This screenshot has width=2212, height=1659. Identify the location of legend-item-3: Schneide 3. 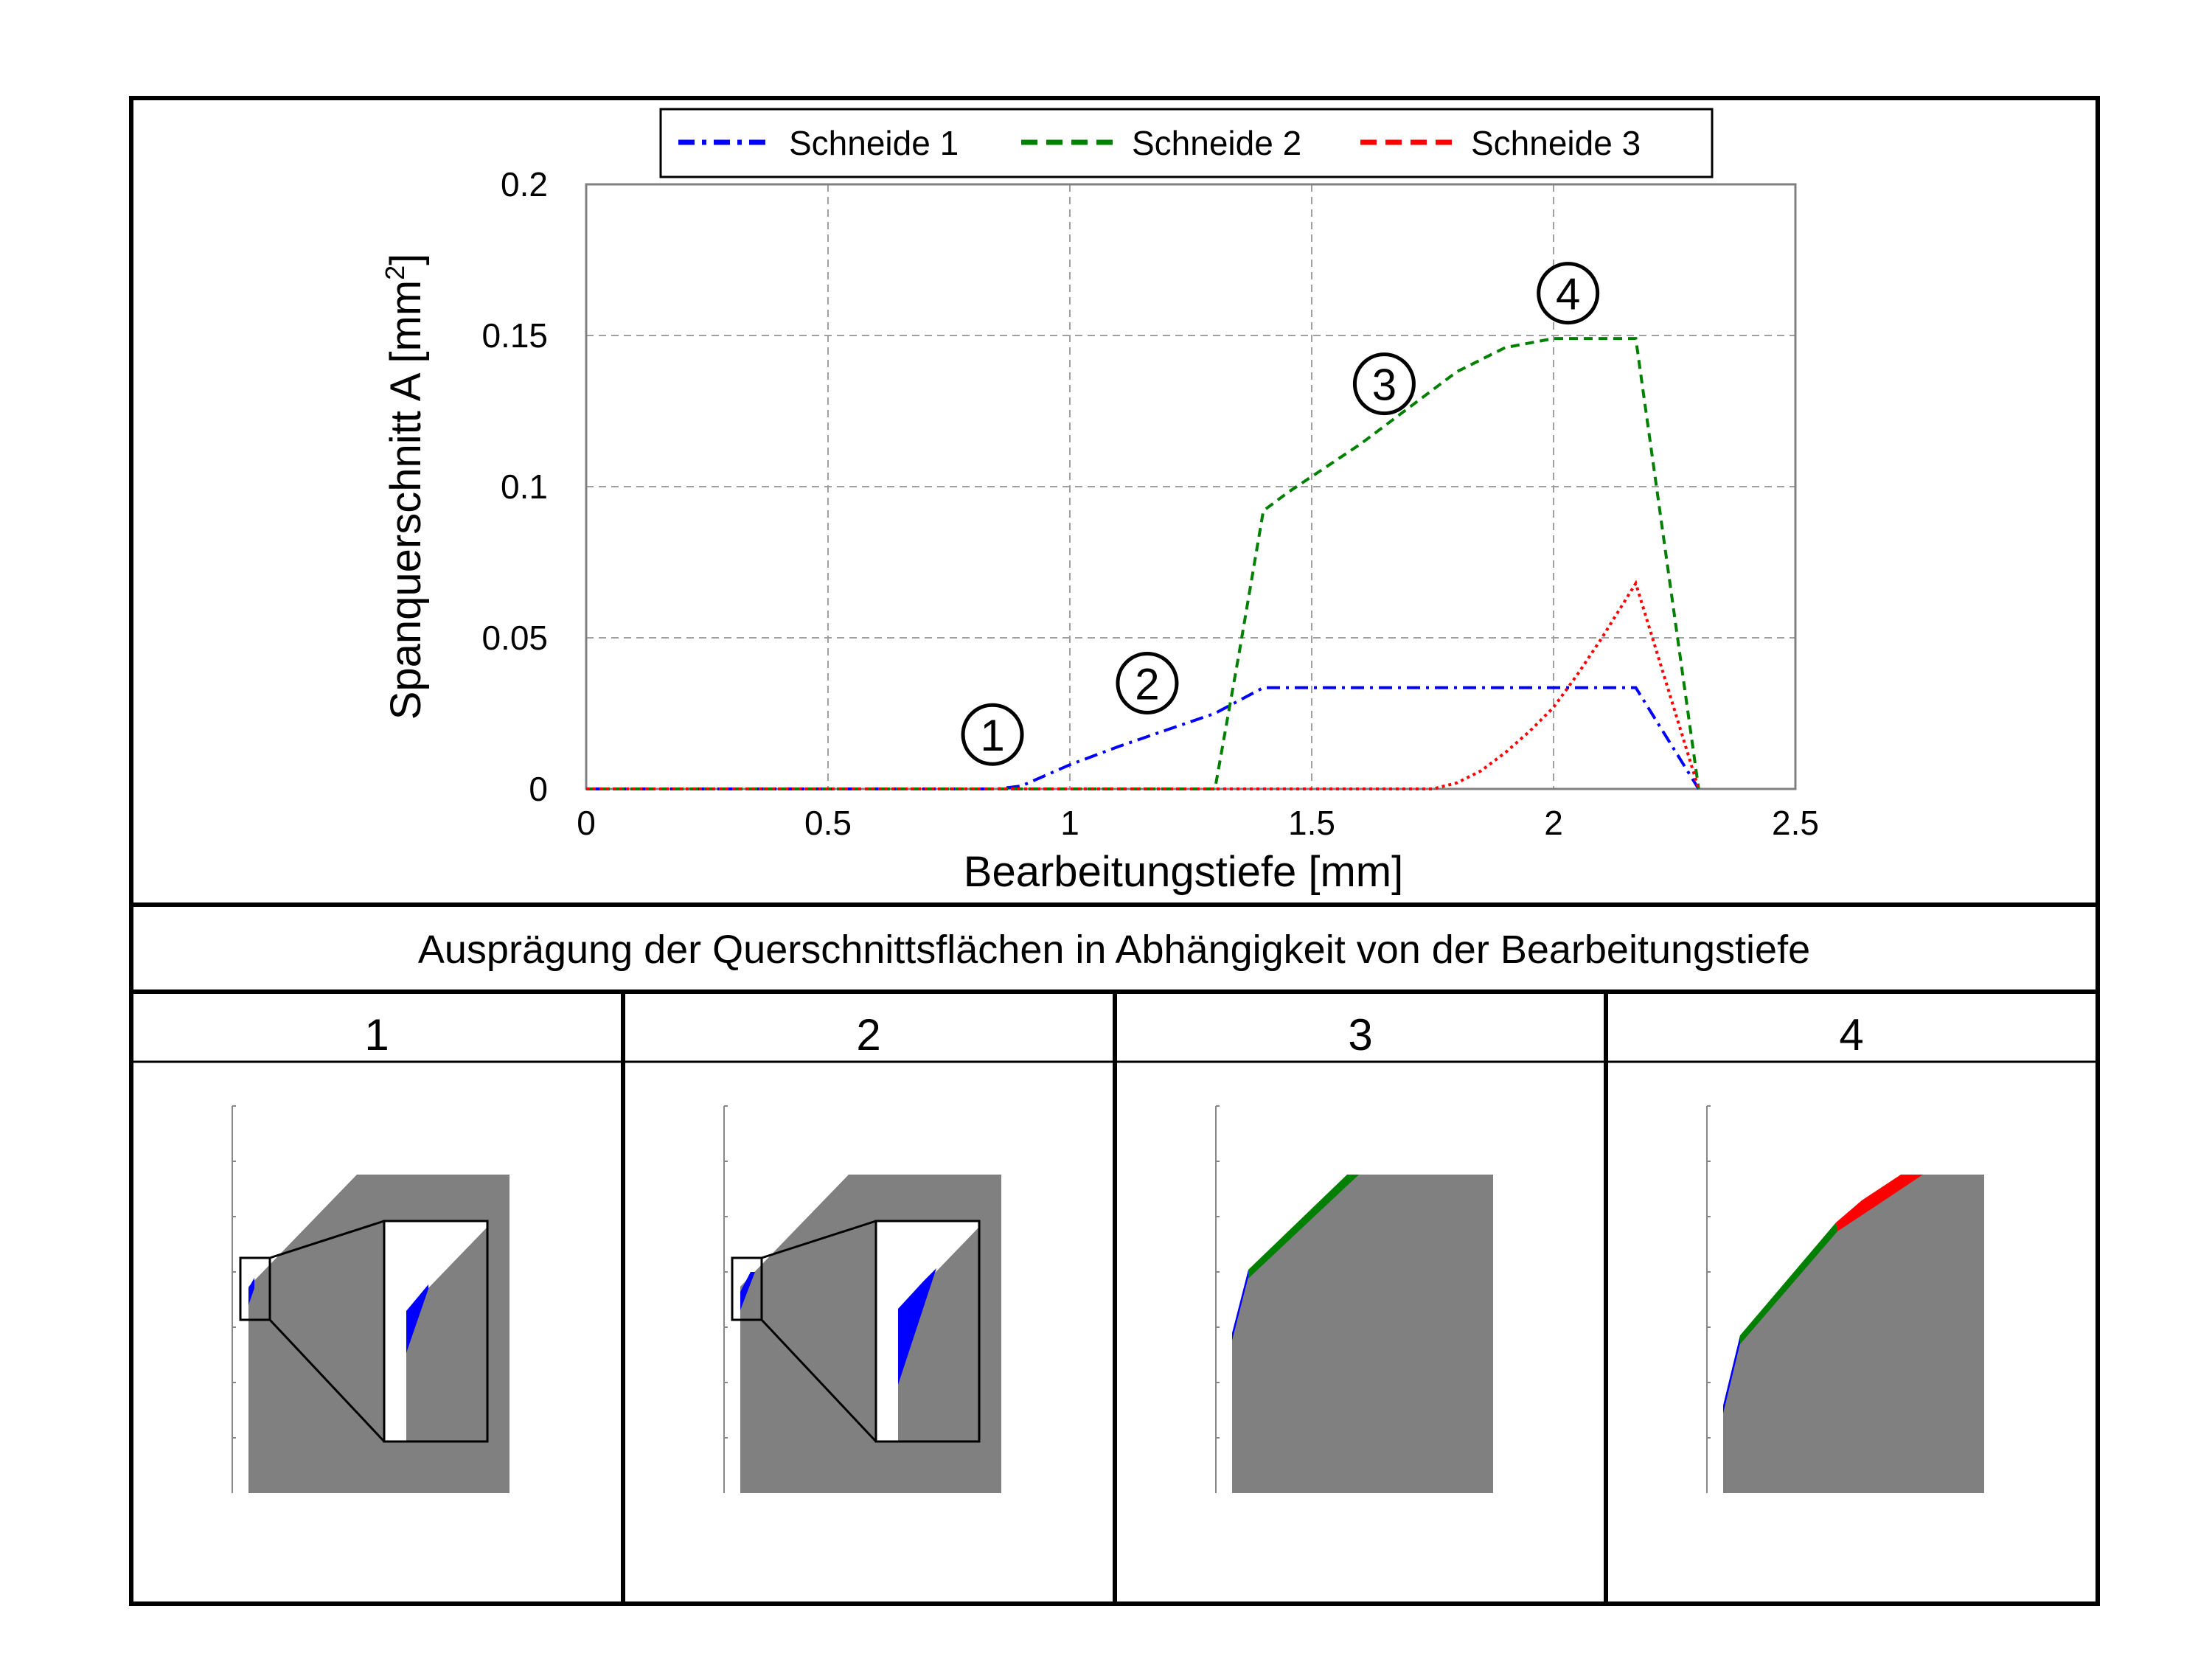
(1500, 143).